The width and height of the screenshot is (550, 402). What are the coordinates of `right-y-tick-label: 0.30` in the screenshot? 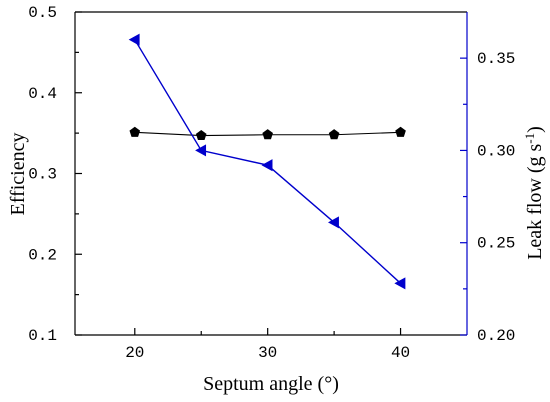 It's located at (496, 151).